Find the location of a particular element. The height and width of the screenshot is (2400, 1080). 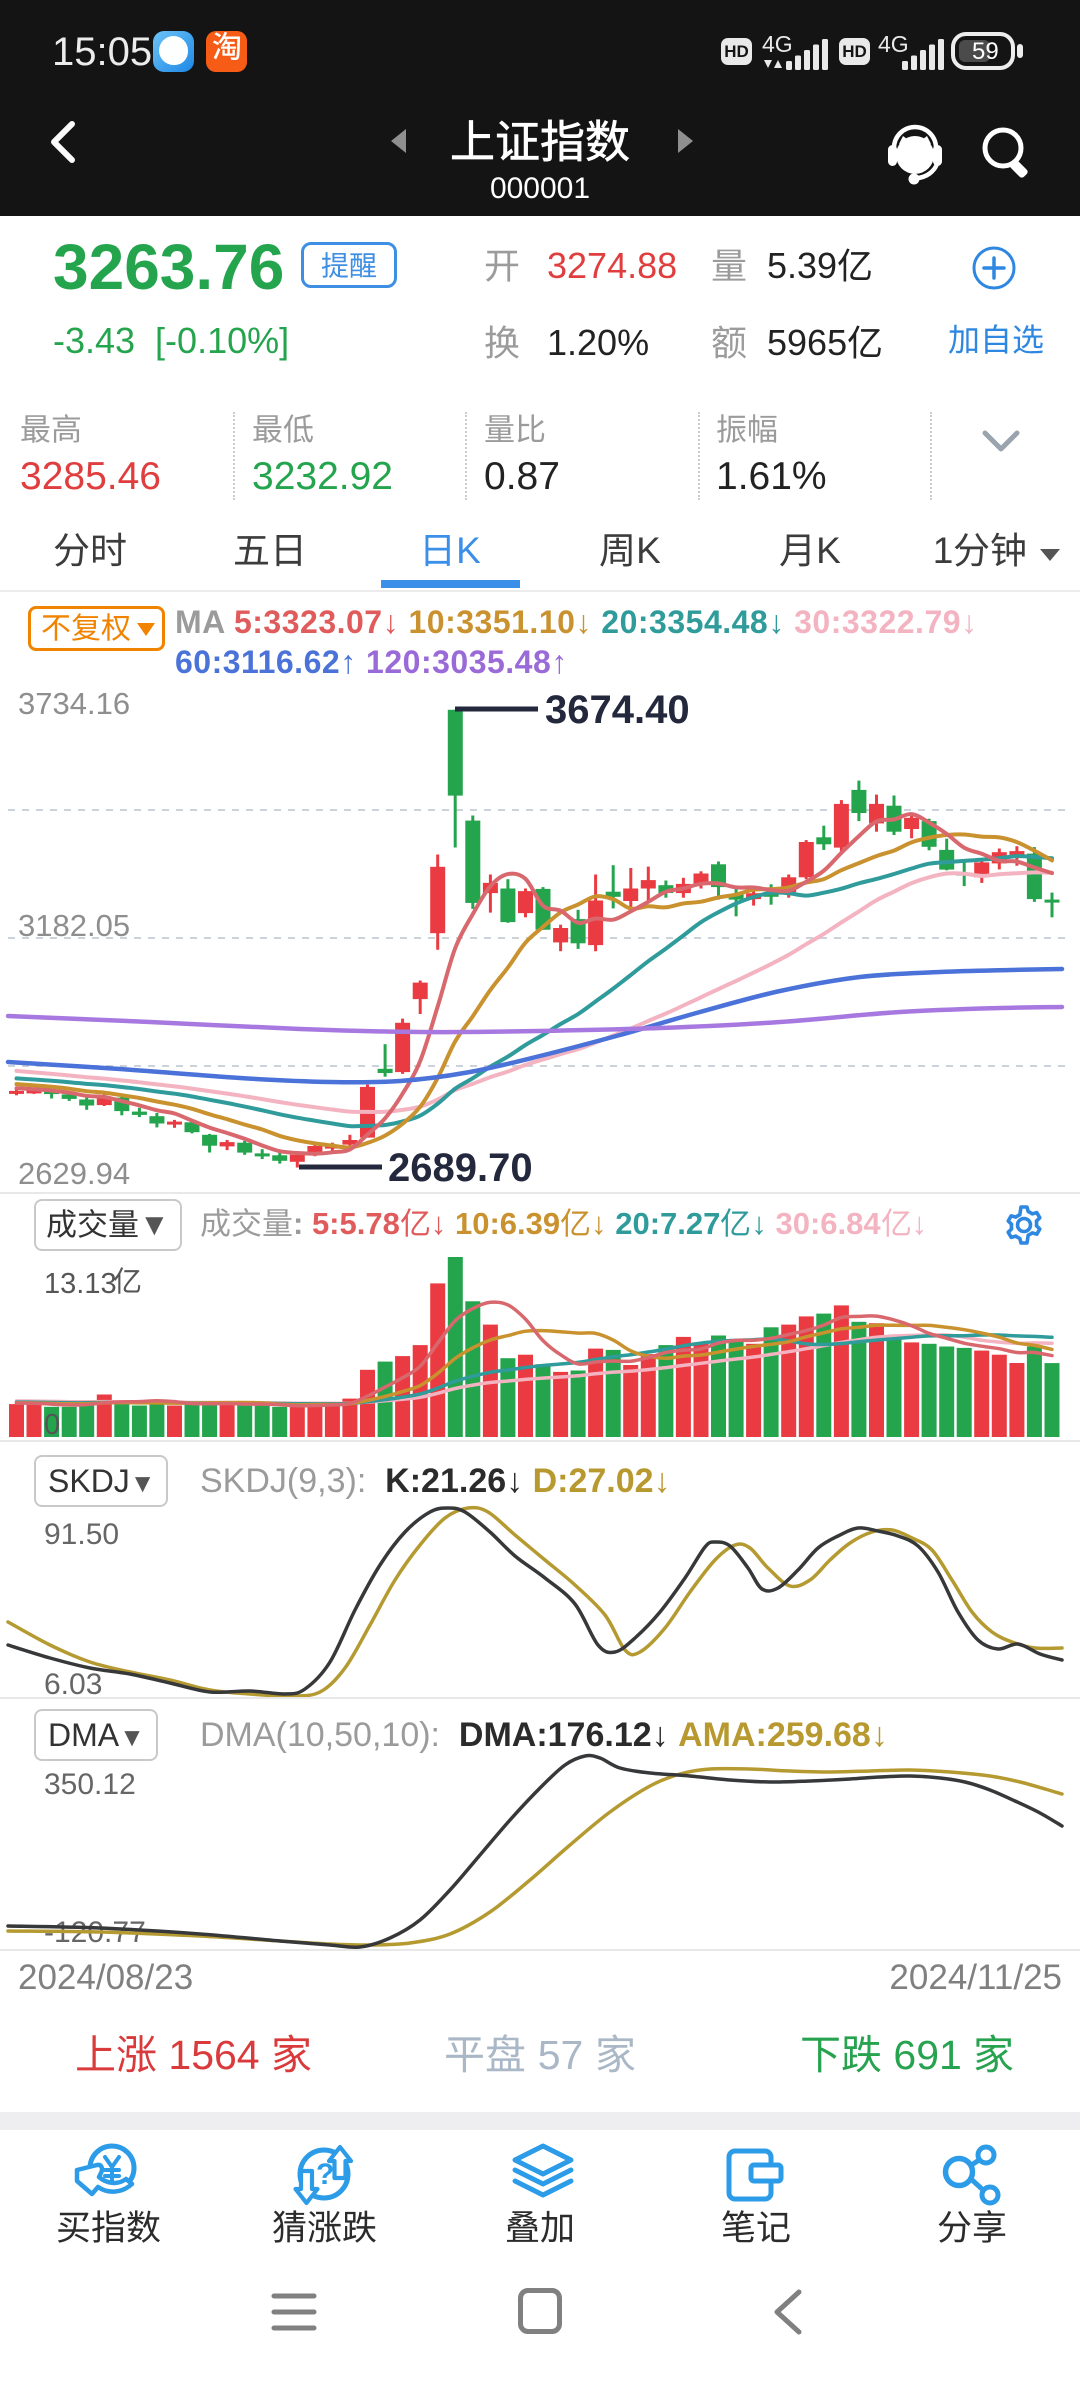

svg-text: 59 is located at coordinates (985, 51).